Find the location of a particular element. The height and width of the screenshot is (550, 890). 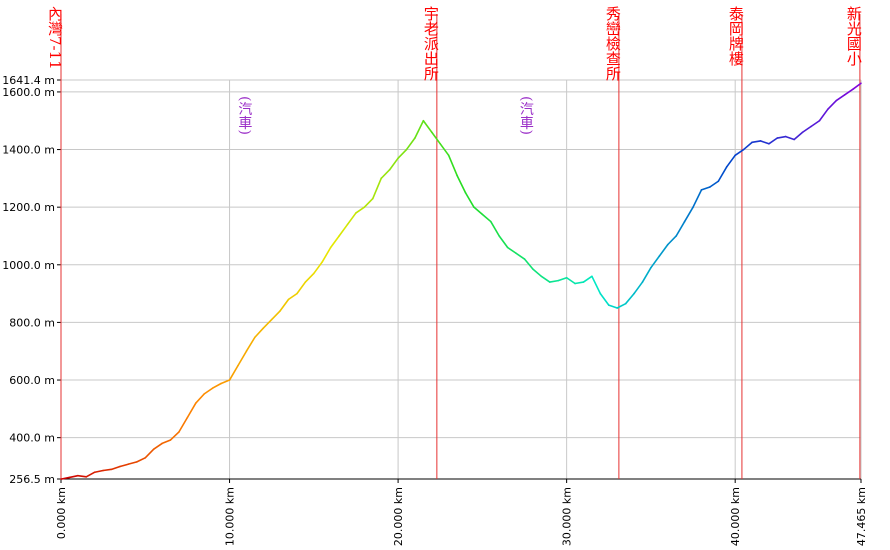

poi-marker-label: 新光國小 is located at coordinates (854, 36).